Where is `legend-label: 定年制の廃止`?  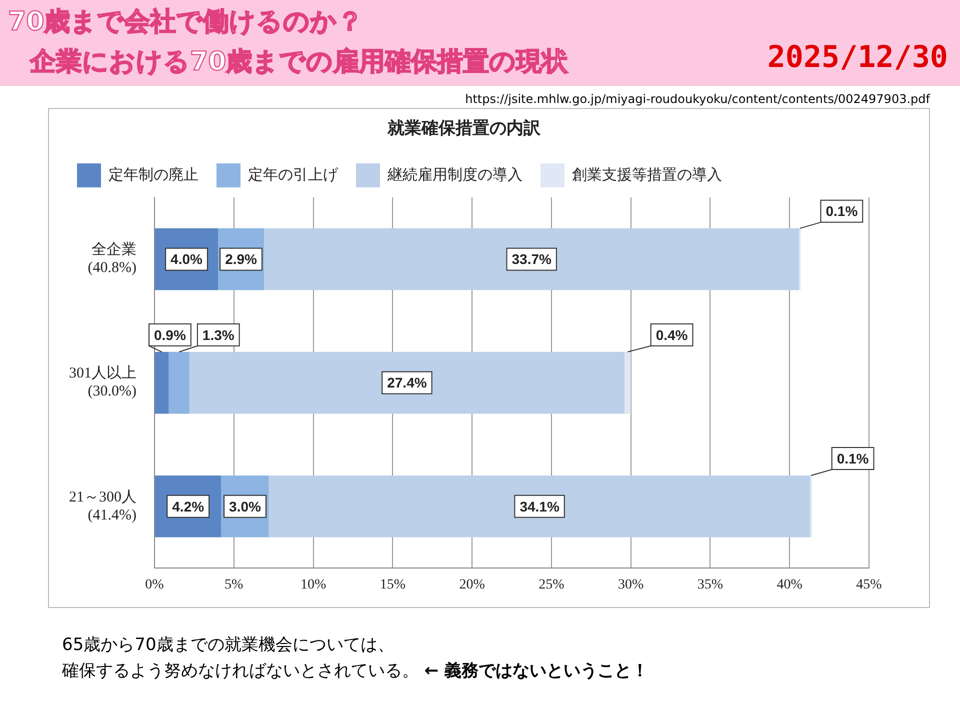 legend-label: 定年制の廃止 is located at coordinates (153, 174).